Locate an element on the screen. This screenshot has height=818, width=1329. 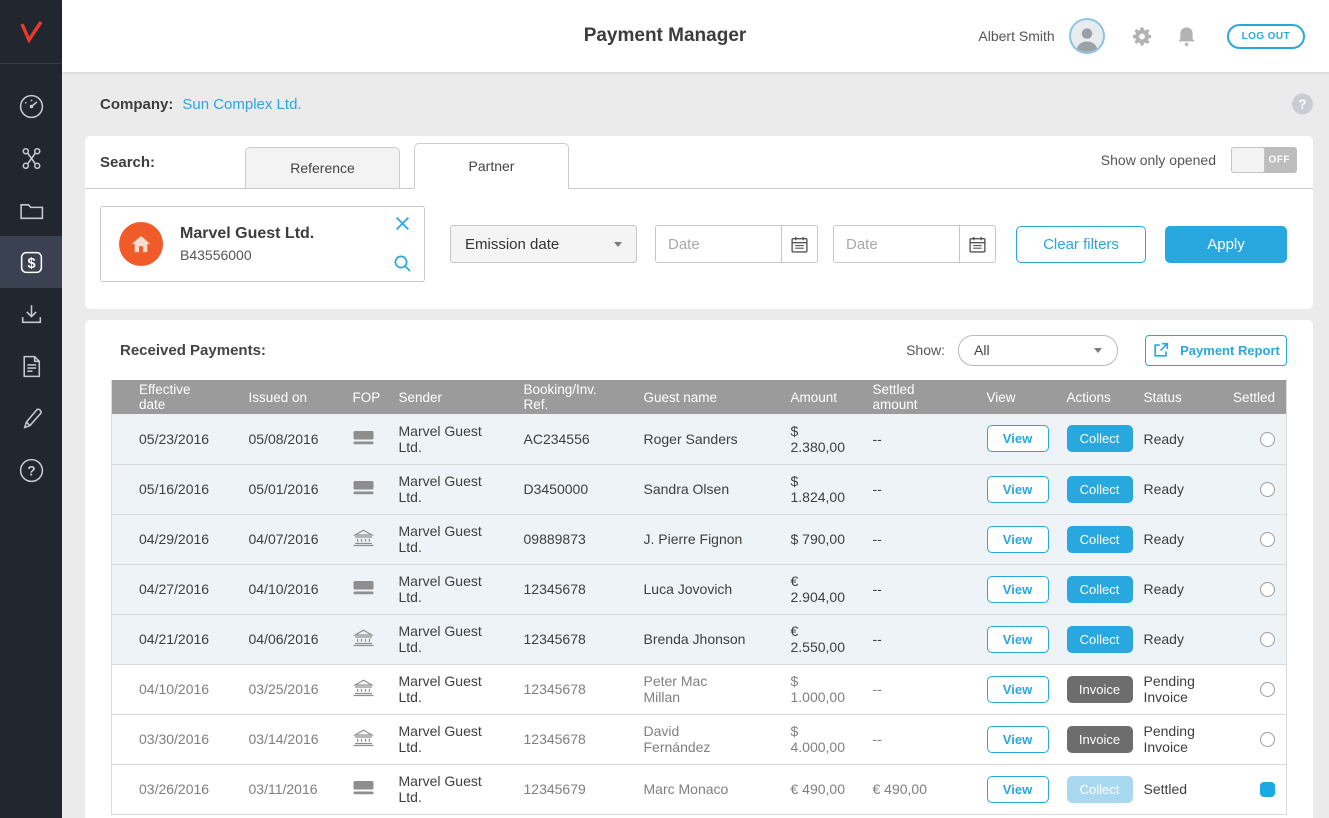
payments-title: Received Payments: is located at coordinates (193, 350).